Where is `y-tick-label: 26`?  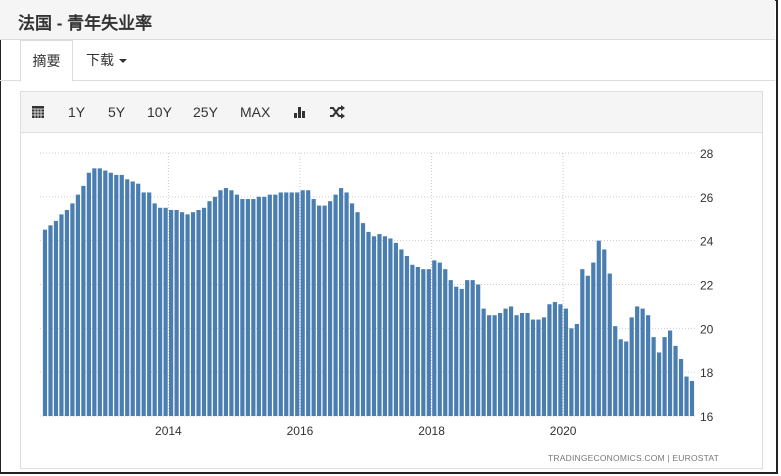
y-tick-label: 26 is located at coordinates (707, 198).